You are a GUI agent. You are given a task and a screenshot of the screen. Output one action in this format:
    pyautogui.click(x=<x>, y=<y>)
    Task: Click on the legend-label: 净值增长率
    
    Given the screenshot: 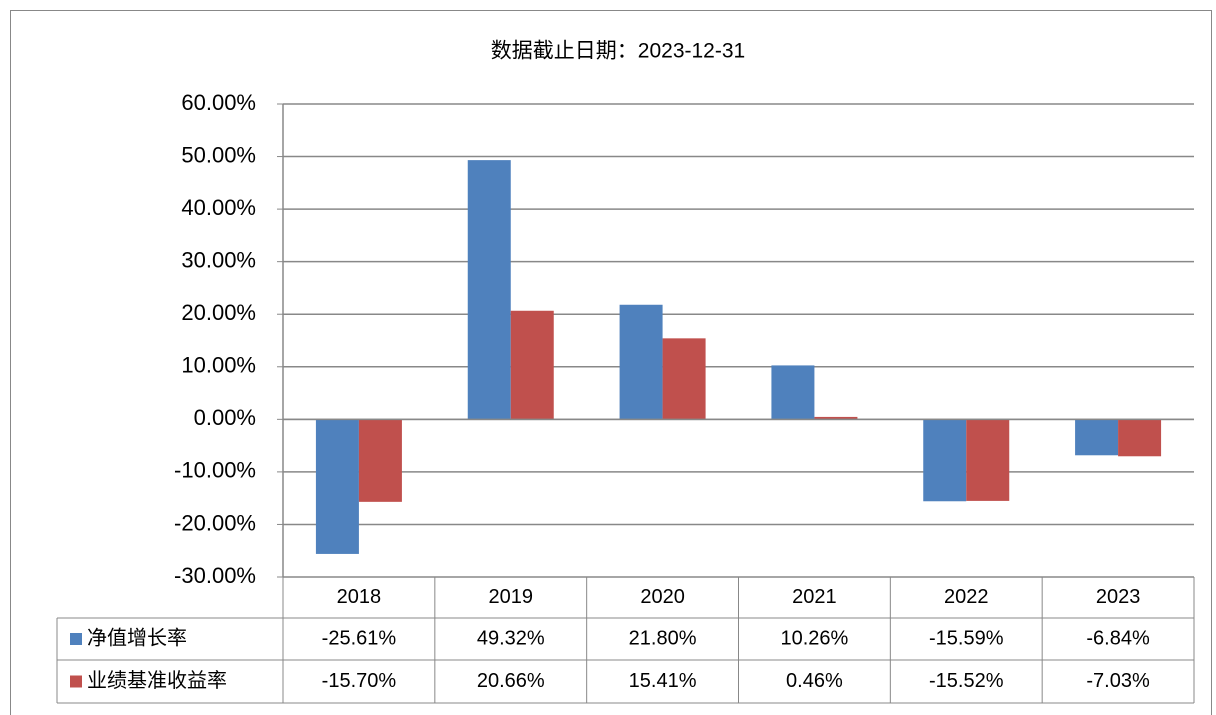 What is the action you would take?
    pyautogui.click(x=137, y=637)
    